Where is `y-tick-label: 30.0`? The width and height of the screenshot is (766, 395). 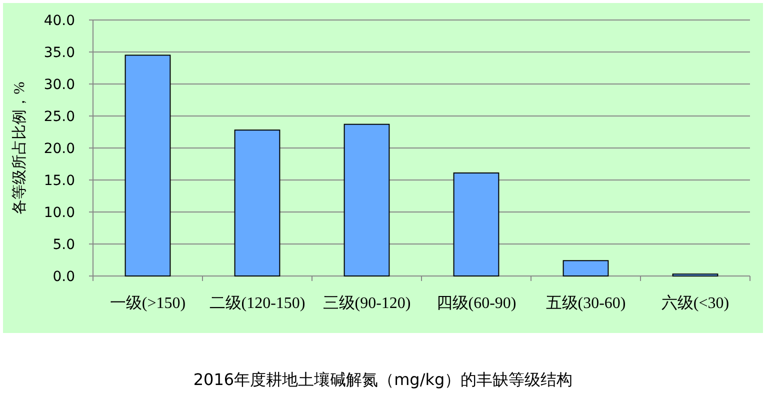
y-tick-label: 30.0 is located at coordinates (59, 85).